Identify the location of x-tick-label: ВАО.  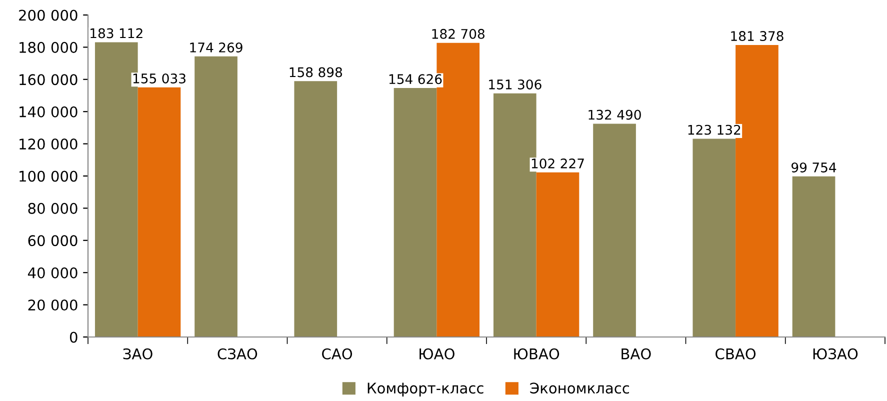
(636, 354).